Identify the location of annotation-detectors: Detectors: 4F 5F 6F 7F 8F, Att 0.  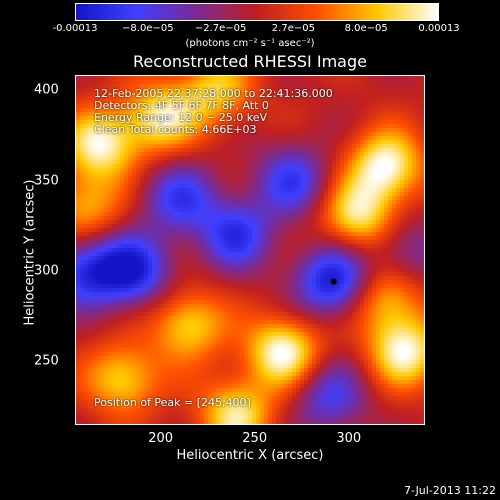
(181, 105).